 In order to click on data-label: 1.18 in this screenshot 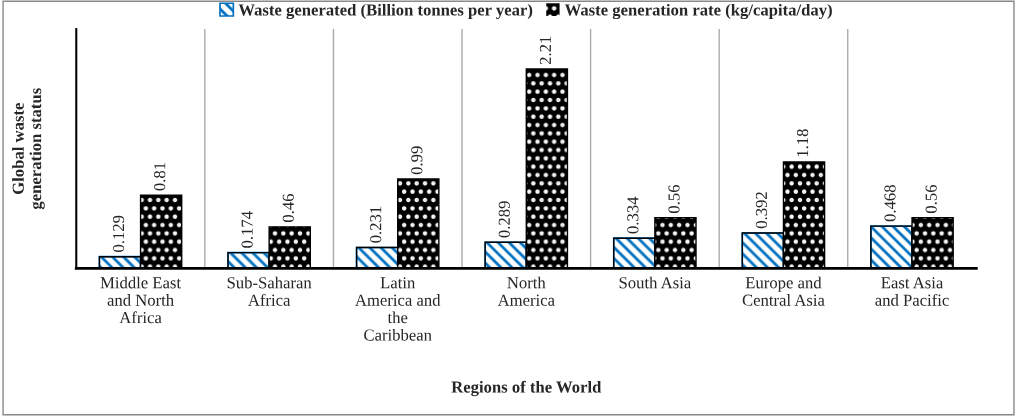, I will do `click(802, 143)`.